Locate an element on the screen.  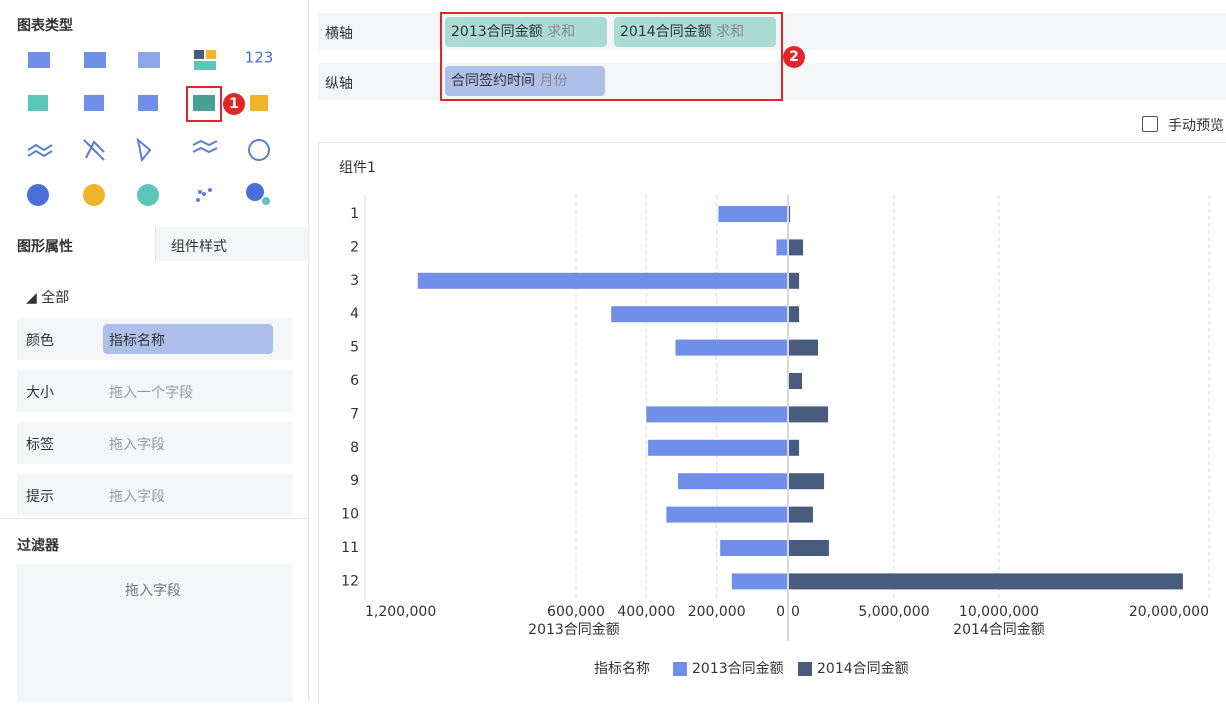
tab: 图形属性 is located at coordinates (78, 244).